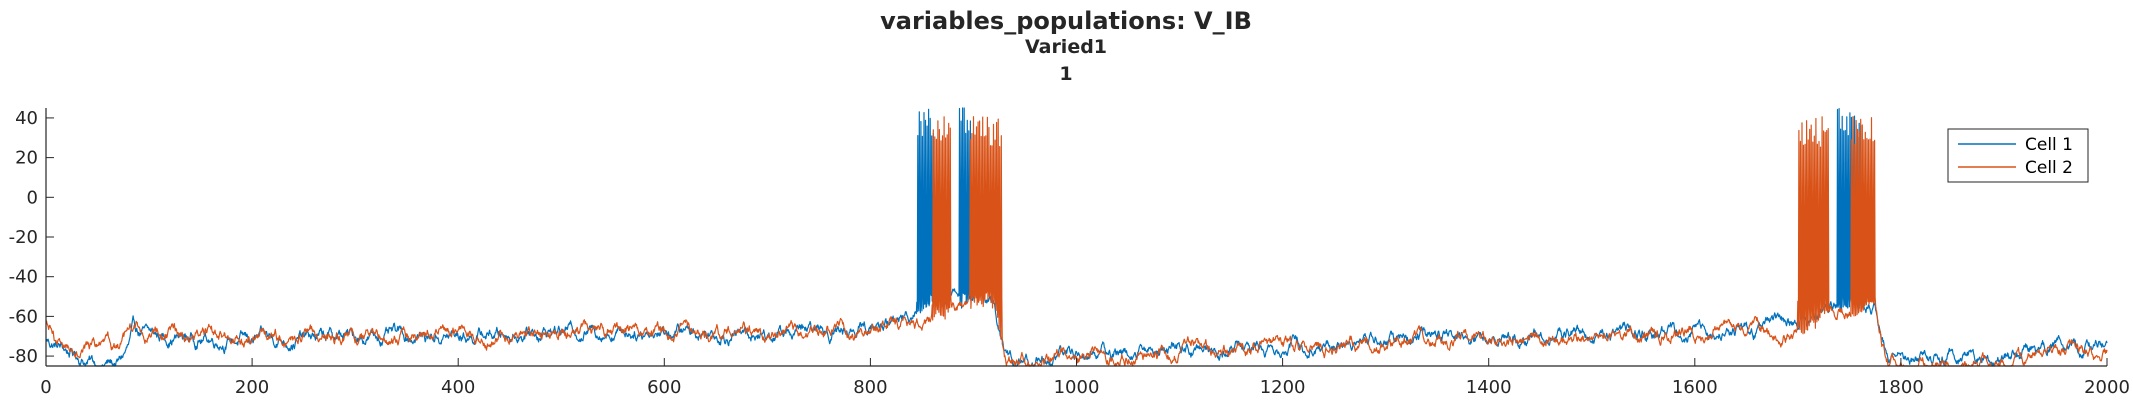 The image size is (2133, 400). What do you see at coordinates (1065, 74) in the screenshot?
I see `chart-subtitle-2: 1` at bounding box center [1065, 74].